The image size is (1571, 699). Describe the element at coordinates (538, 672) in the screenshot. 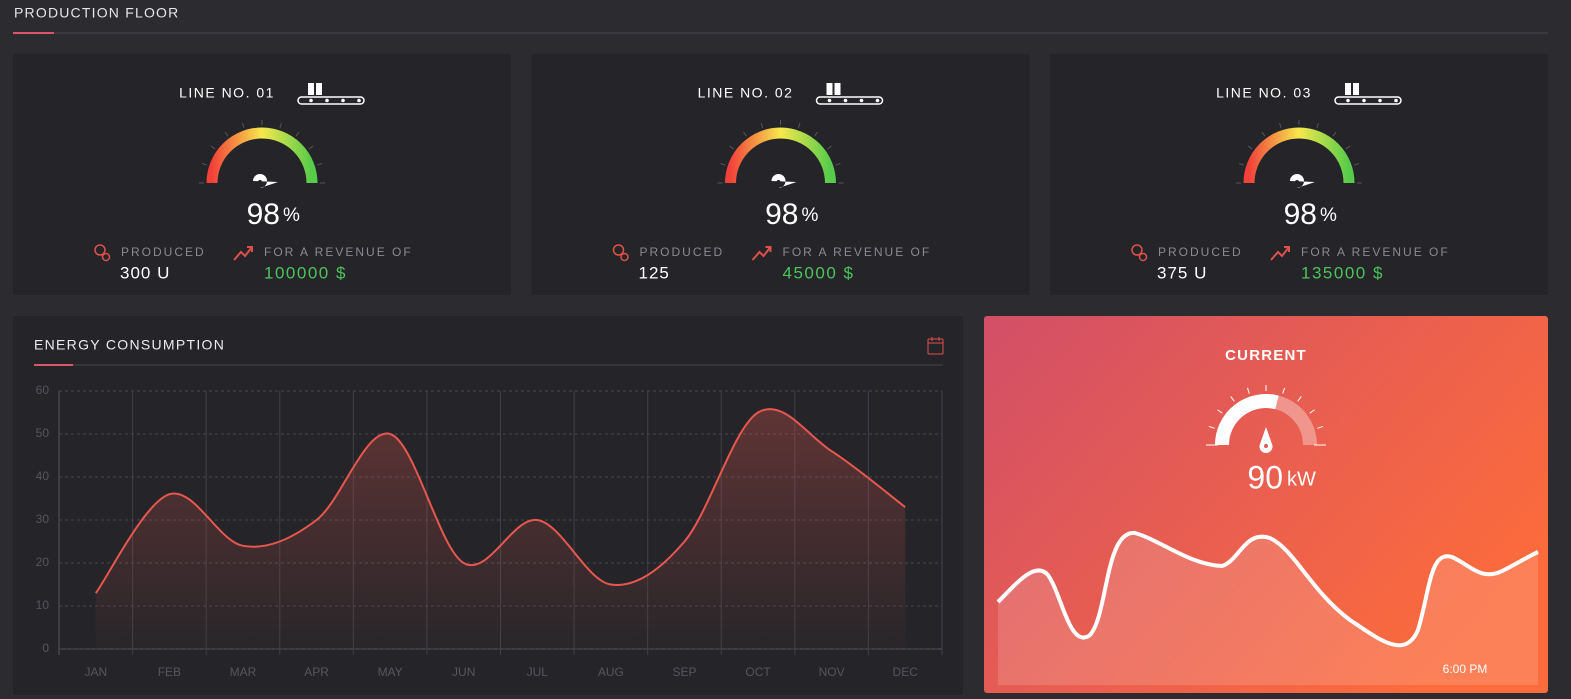

I see `x-tick-label: JUL` at that location.